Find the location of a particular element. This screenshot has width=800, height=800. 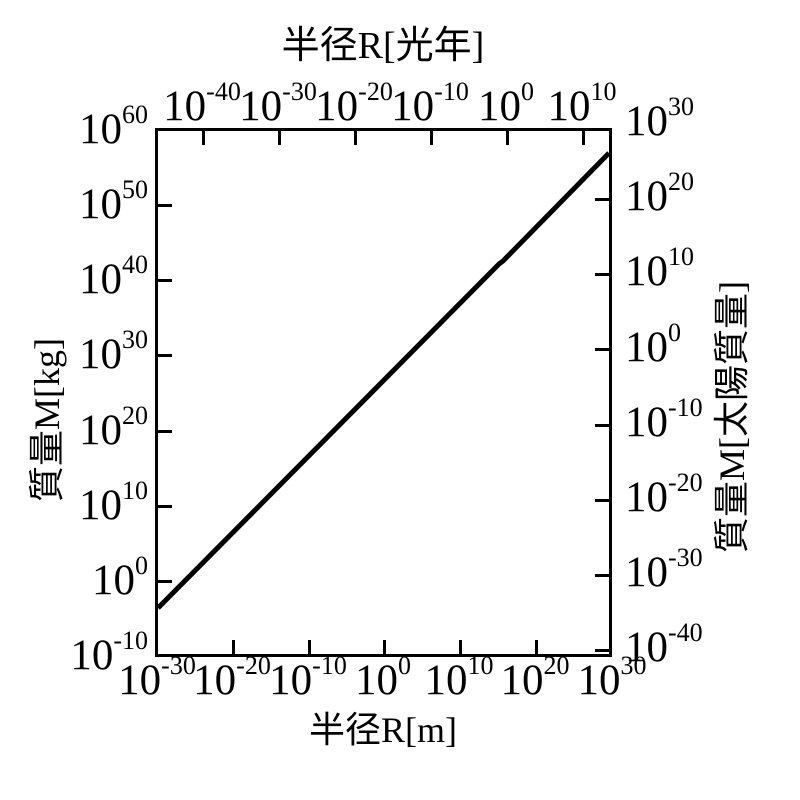

bottom-tick-label: 1020 is located at coordinates (535, 677).